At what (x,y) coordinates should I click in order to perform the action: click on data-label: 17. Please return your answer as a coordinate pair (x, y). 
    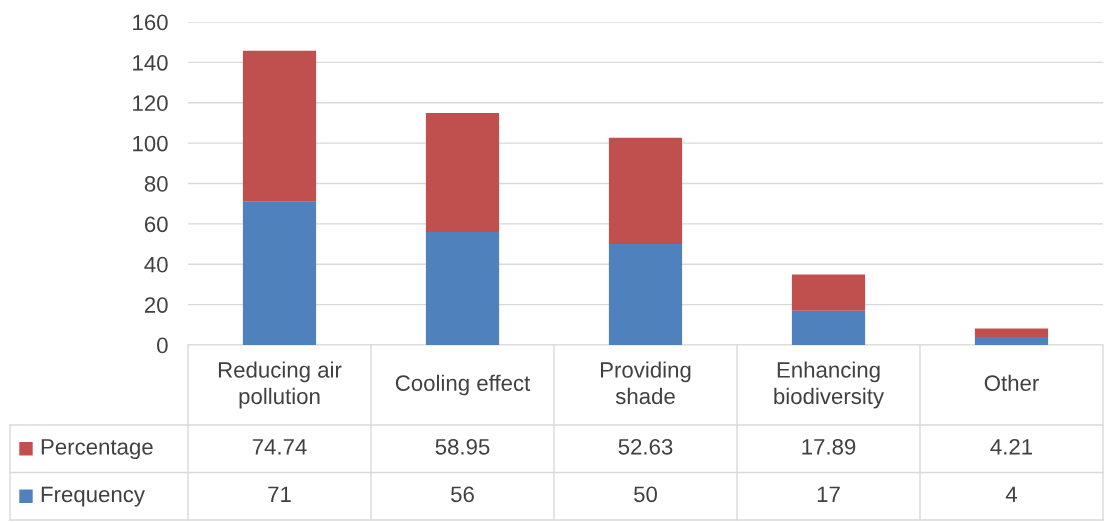
    Looking at the image, I should click on (828, 494).